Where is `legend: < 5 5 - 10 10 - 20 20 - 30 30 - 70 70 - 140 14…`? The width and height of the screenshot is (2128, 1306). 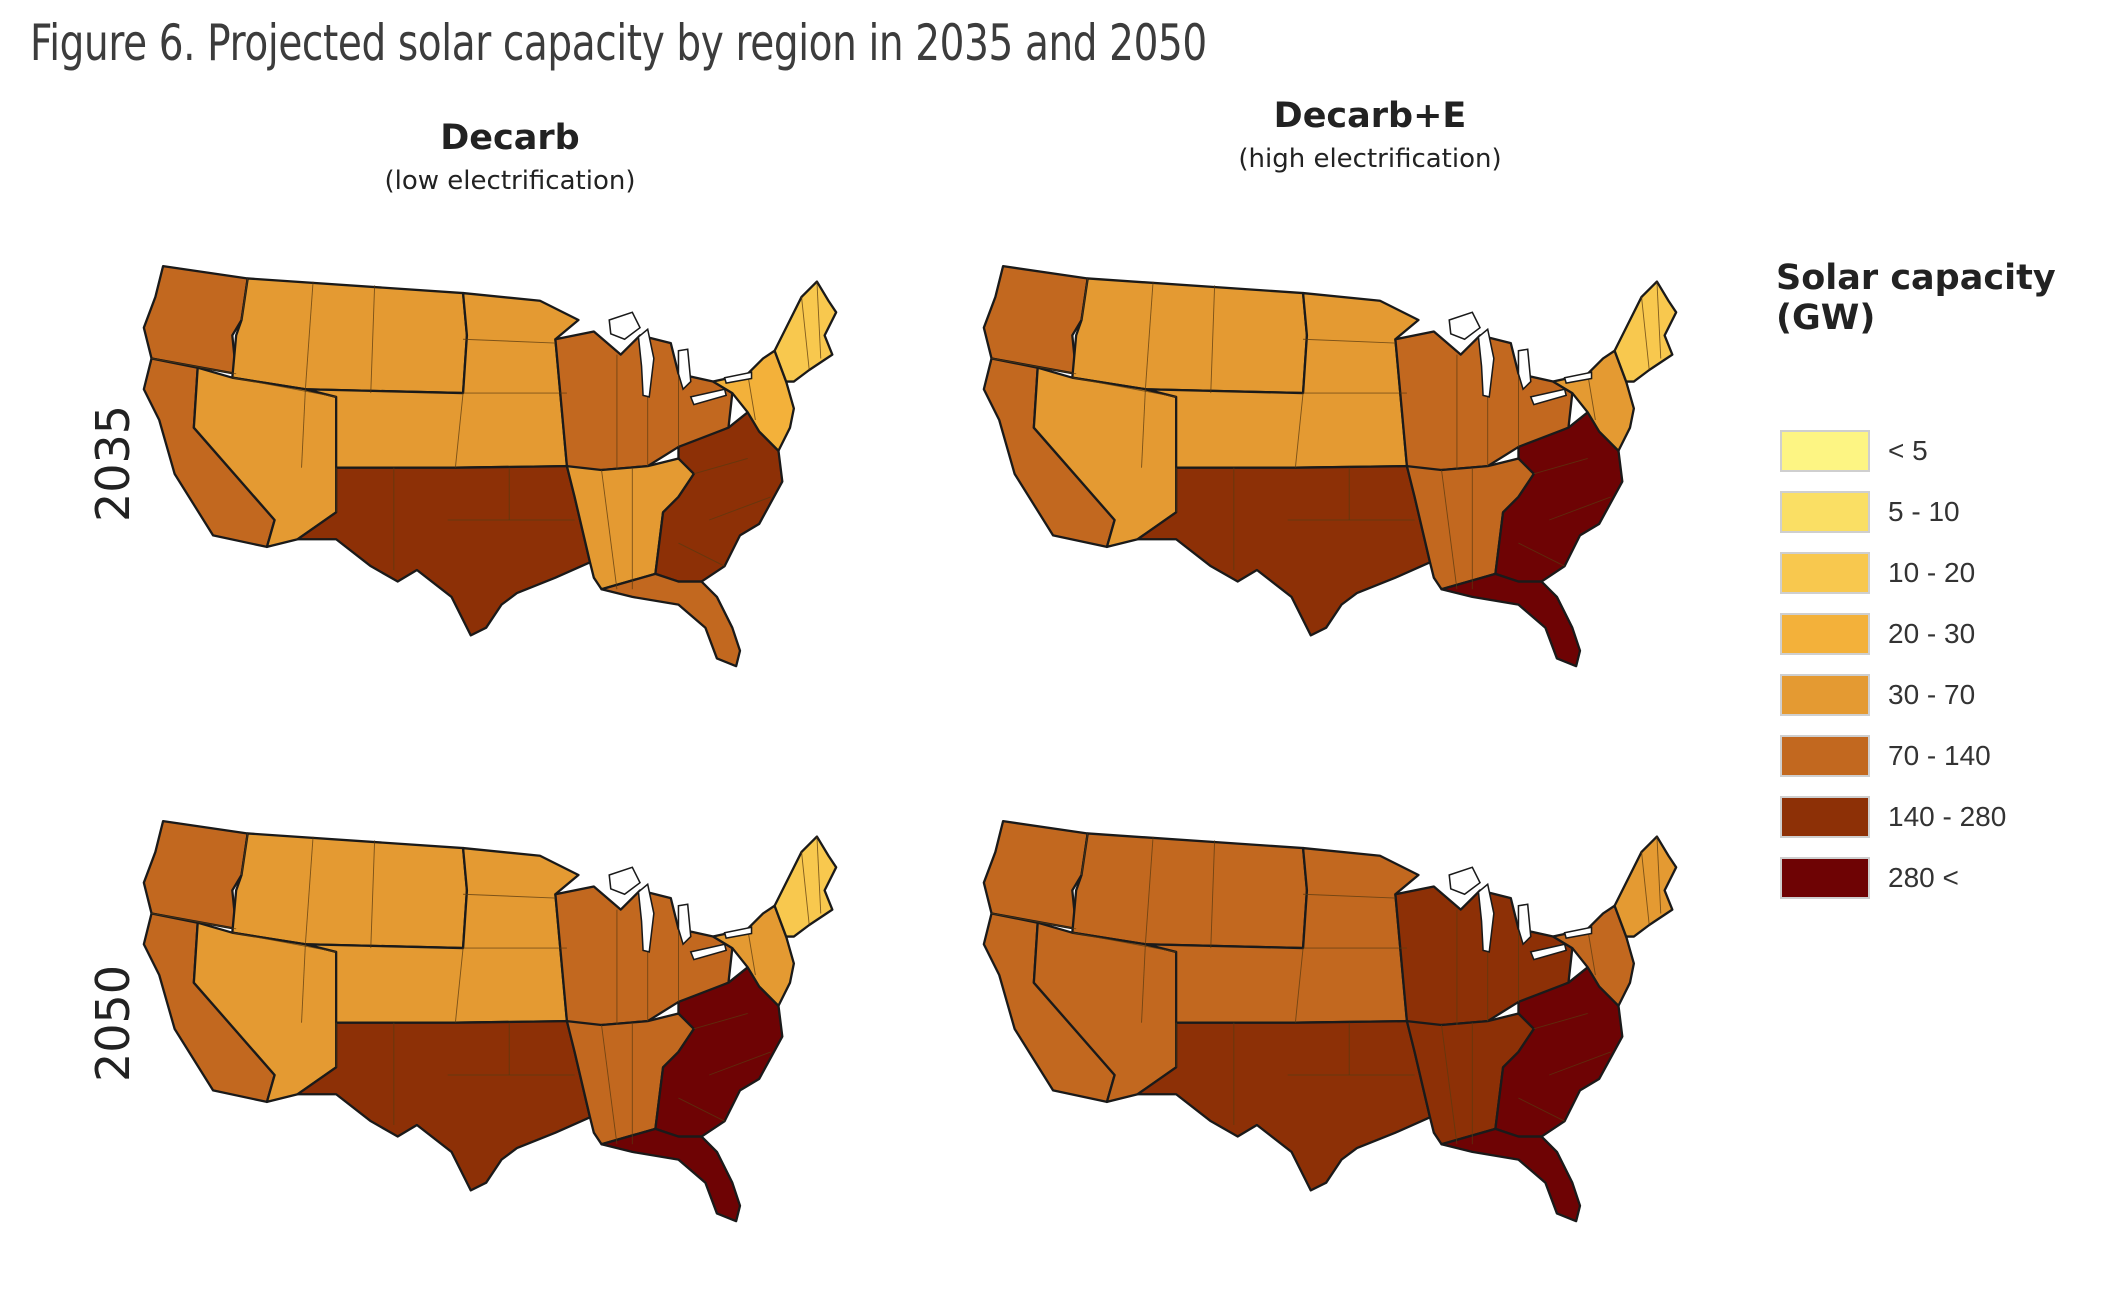 legend: < 5 5 - 10 10 - 20 20 - 30 30 - 70 70 - 140 14… is located at coordinates (1893, 664).